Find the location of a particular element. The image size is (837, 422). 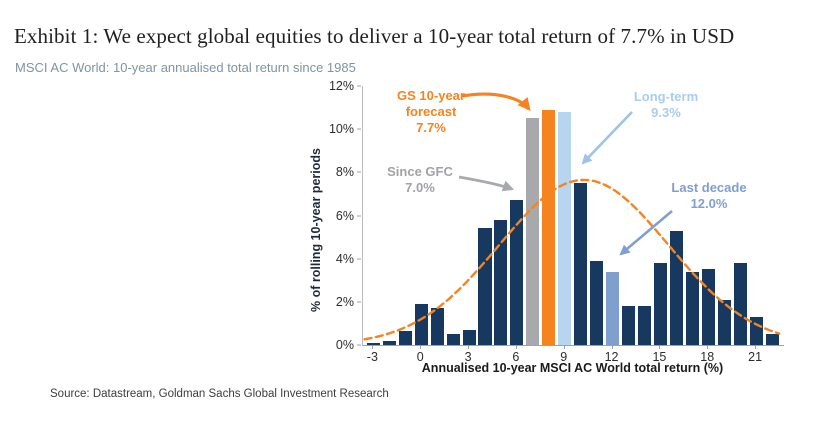

annotation-gs-forecast-value: 7.7% is located at coordinates (431, 127).